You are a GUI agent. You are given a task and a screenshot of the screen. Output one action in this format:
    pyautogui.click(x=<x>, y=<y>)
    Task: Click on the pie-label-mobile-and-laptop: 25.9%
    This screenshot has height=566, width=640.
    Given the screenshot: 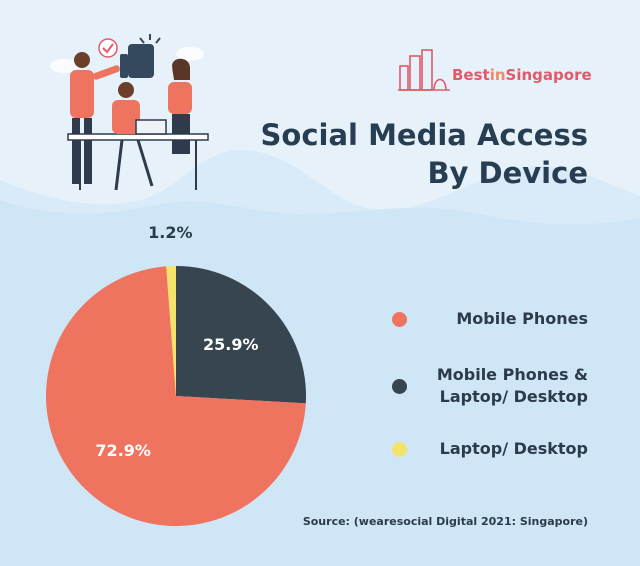 What is the action you would take?
    pyautogui.click(x=231, y=344)
    